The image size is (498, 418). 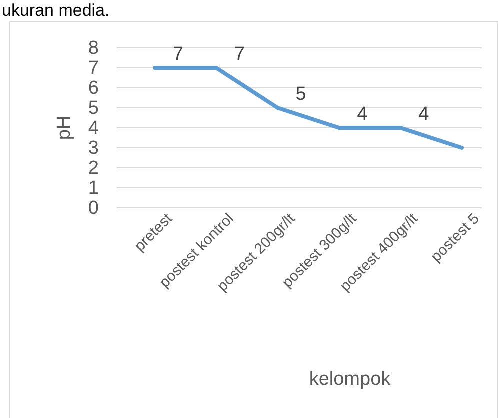 I want to click on y-tick-label: 8, so click(x=93, y=49).